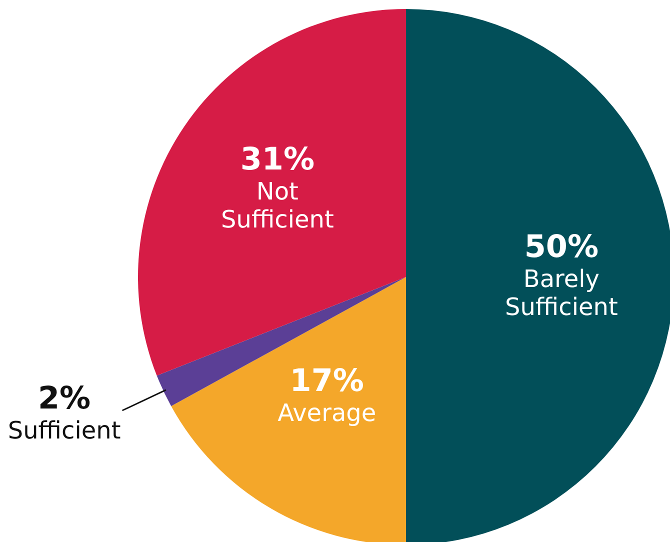 Image resolution: width=670 pixels, height=542 pixels. I want to click on data-label: 50%, so click(561, 247).